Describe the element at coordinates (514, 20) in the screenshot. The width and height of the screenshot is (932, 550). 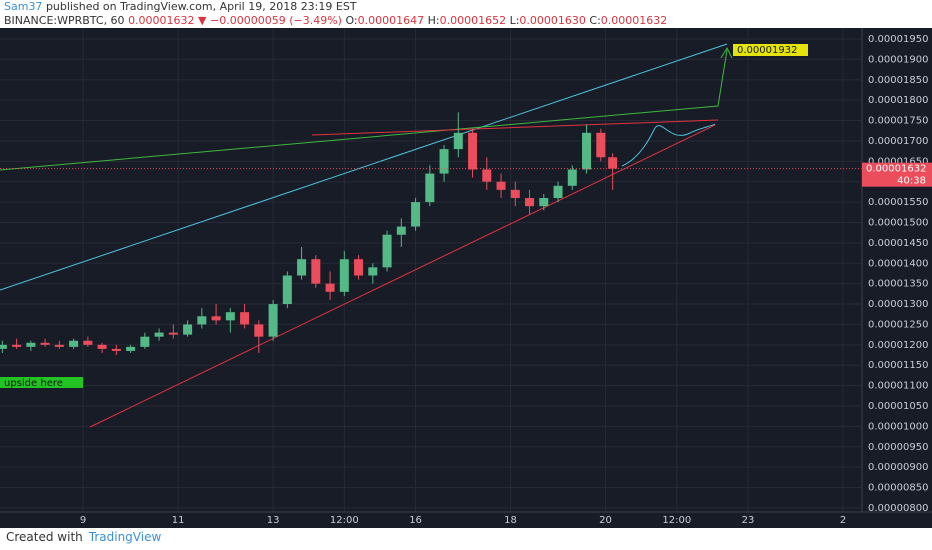
I see `ohlc-label: L:` at that location.